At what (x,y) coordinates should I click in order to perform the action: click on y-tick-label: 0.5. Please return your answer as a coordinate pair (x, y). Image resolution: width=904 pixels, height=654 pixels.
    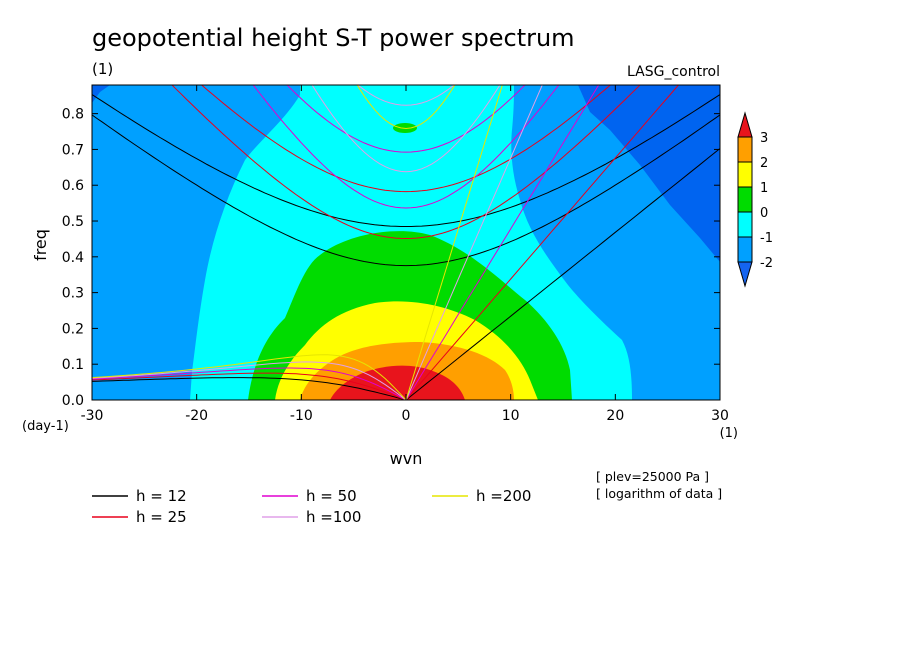
    Looking at the image, I should click on (73, 222).